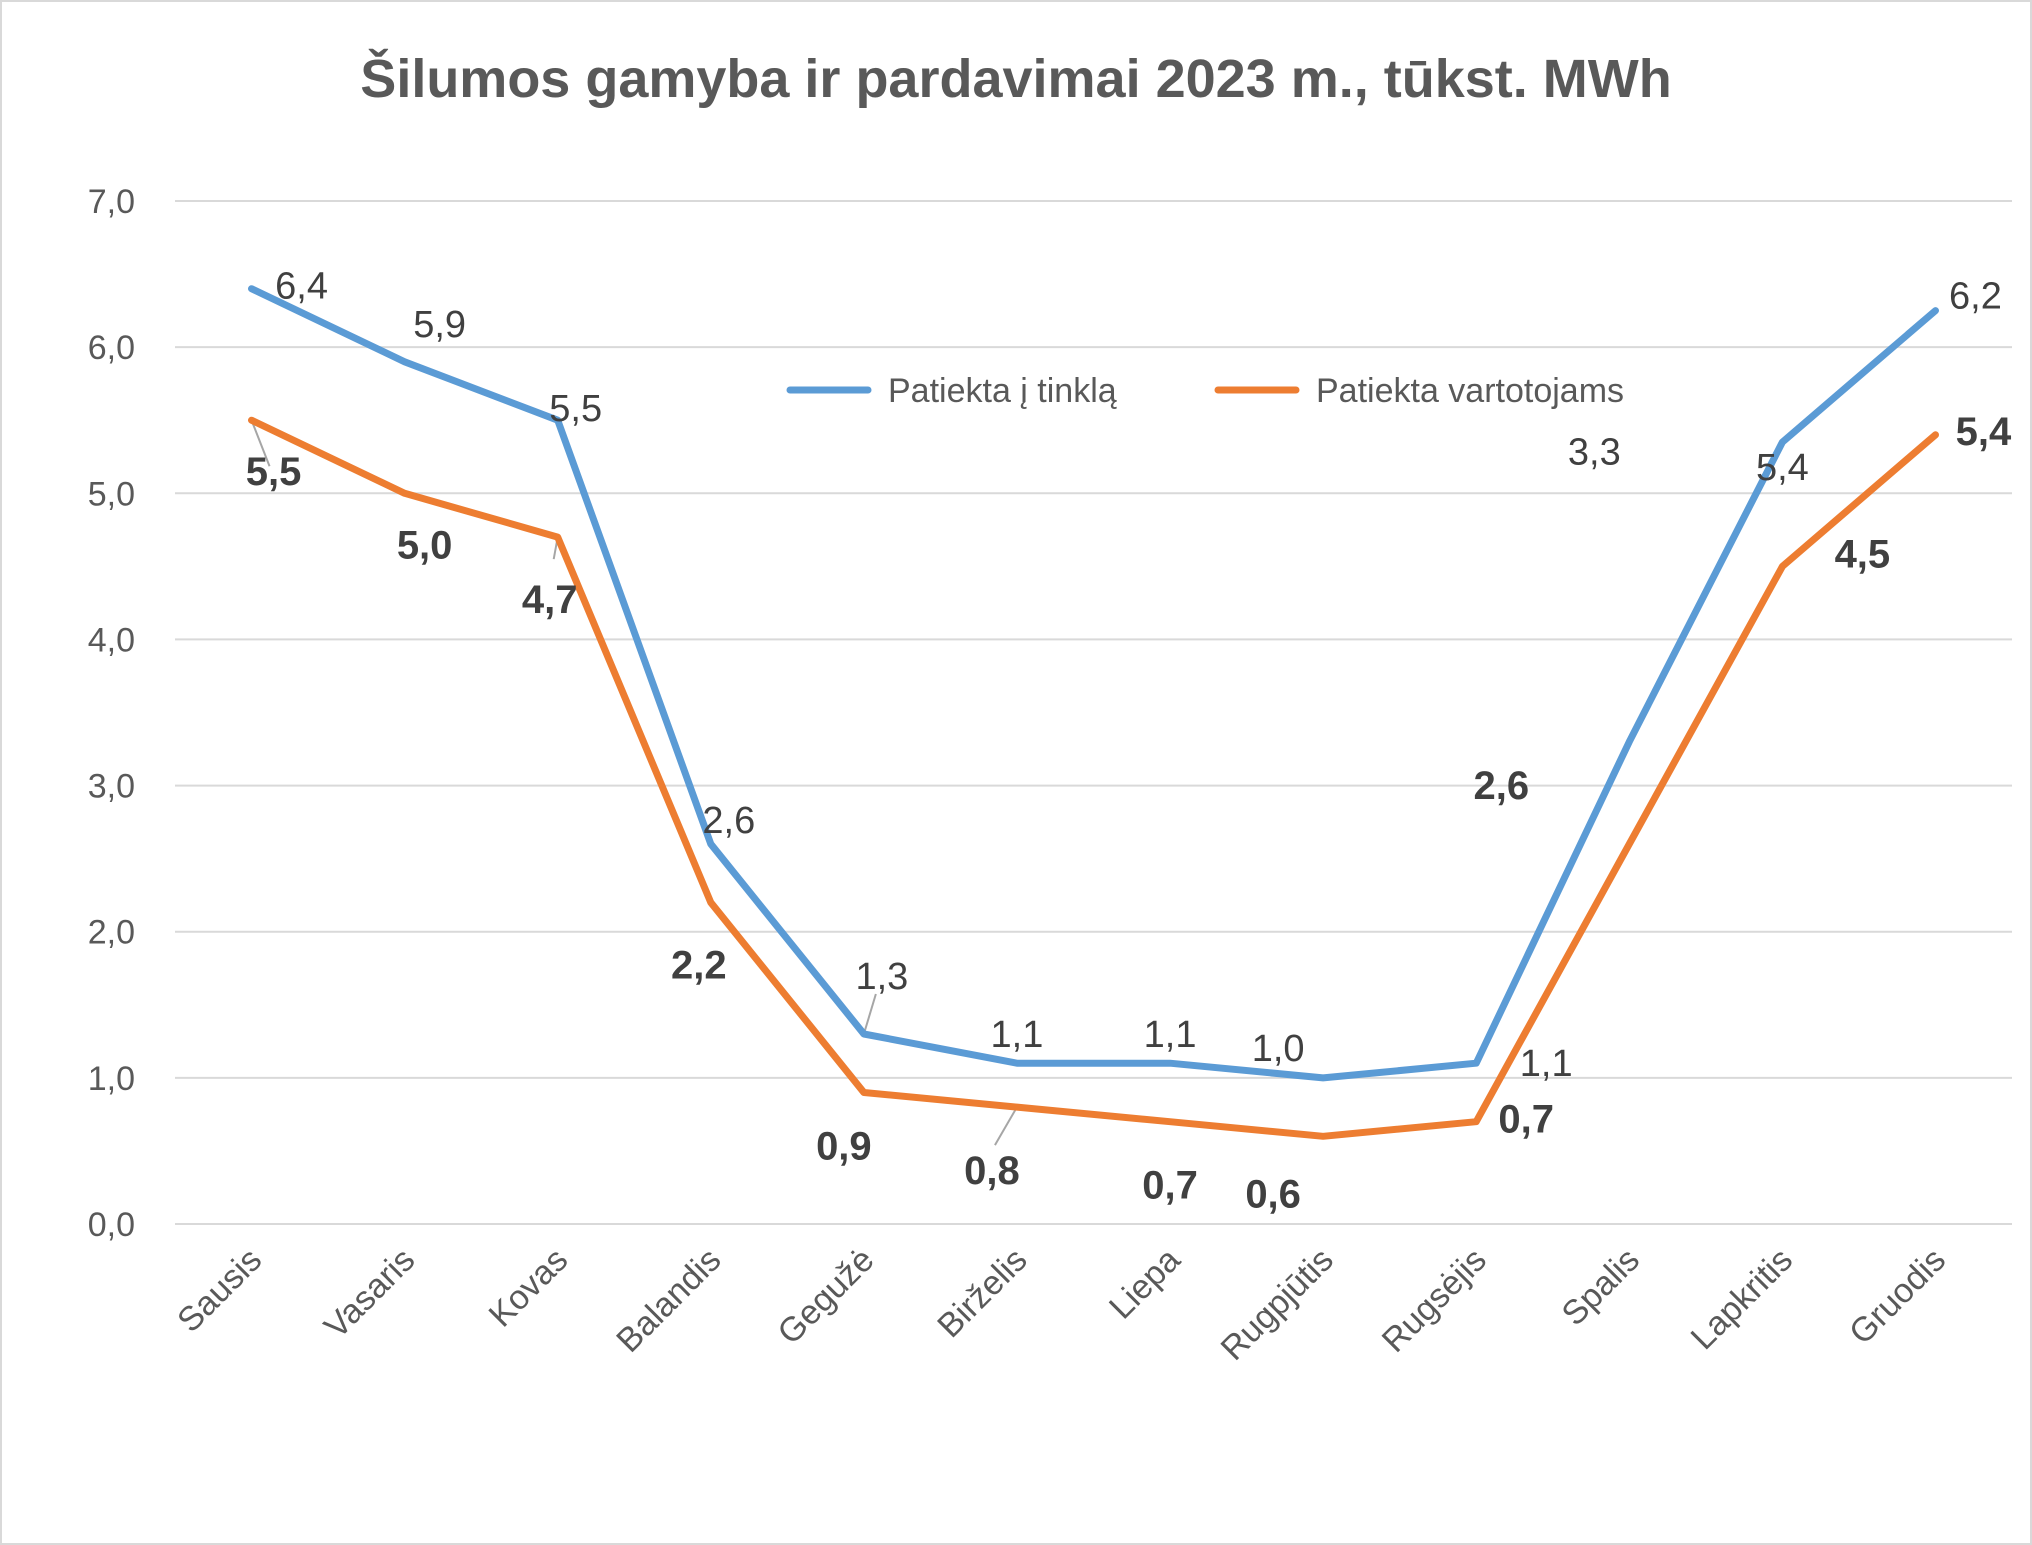 Image resolution: width=2032 pixels, height=1545 pixels. I want to click on data-label-vartotojams: 5,4, so click(1984, 432).